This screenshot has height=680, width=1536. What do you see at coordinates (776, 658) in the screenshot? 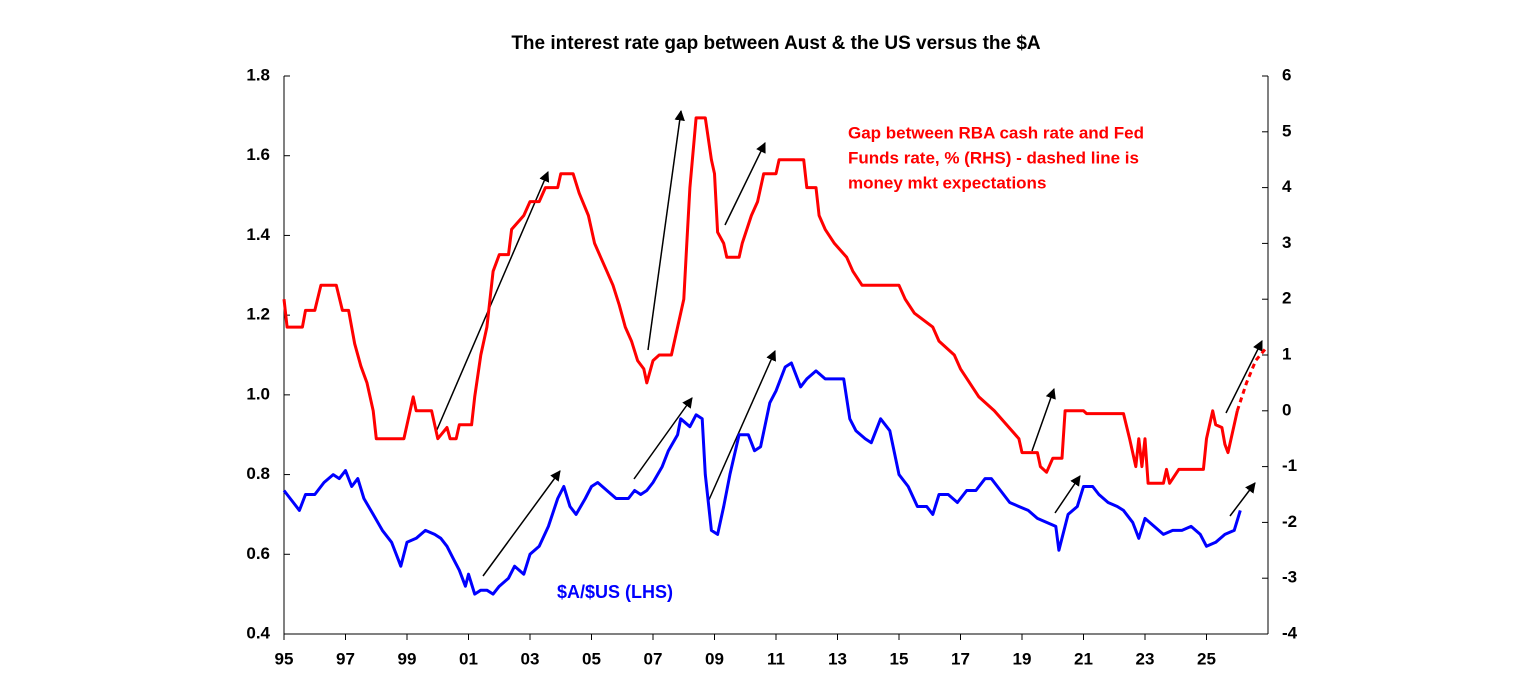
I see `x-tick-label: 11` at bounding box center [776, 658].